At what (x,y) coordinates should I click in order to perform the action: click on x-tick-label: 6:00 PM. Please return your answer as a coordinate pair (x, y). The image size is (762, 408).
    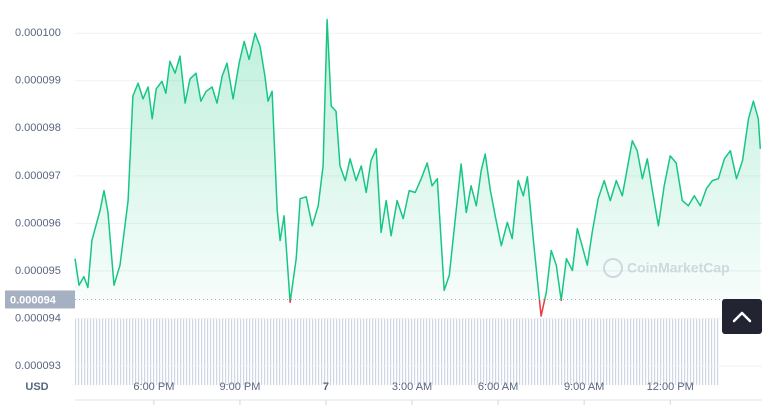
    Looking at the image, I should click on (153, 387).